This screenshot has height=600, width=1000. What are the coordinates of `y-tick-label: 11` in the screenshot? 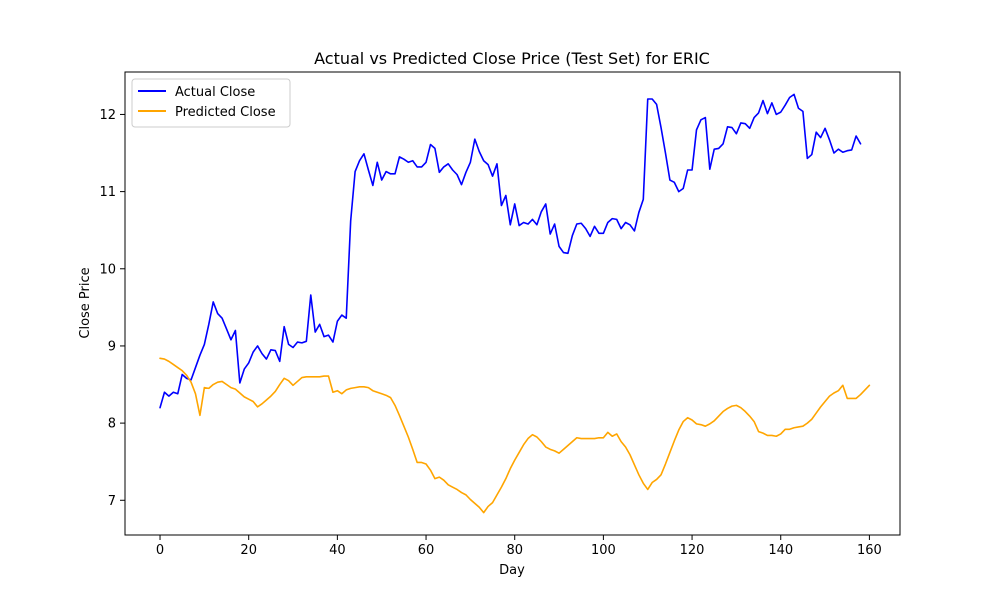 It's located at (107, 192).